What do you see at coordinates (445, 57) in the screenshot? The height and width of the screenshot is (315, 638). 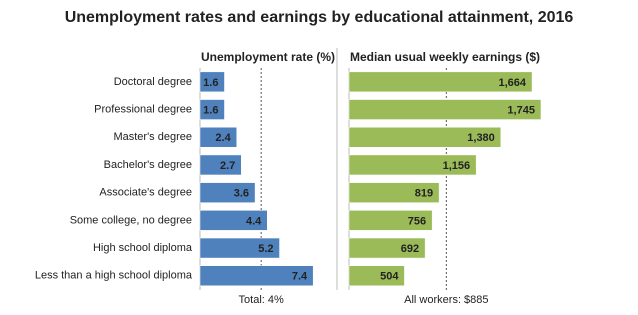 I see `panel-title: Median usual weekly earnings ($)` at bounding box center [445, 57].